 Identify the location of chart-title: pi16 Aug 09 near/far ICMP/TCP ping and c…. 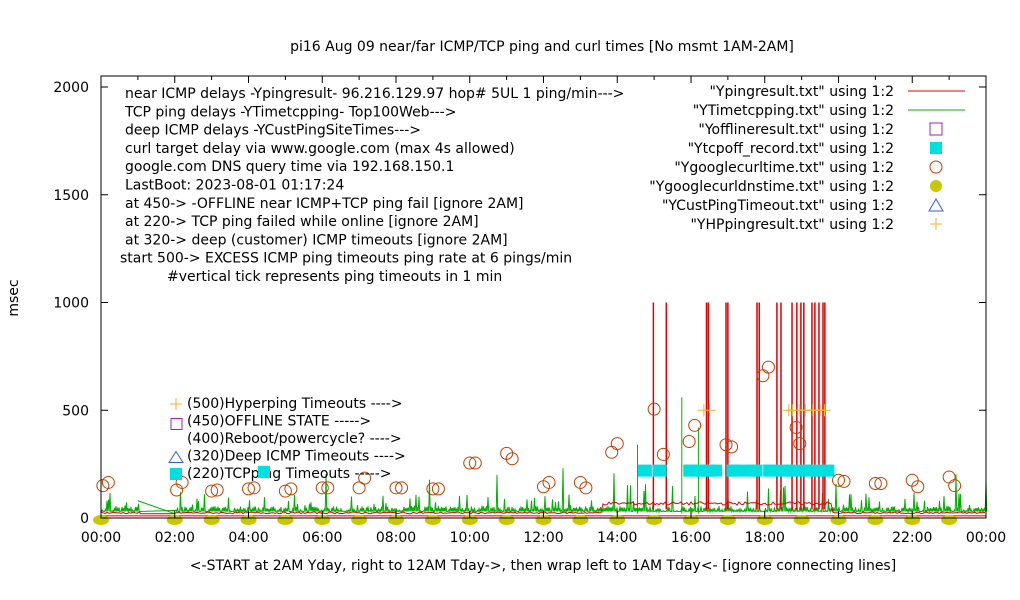
(542, 47).